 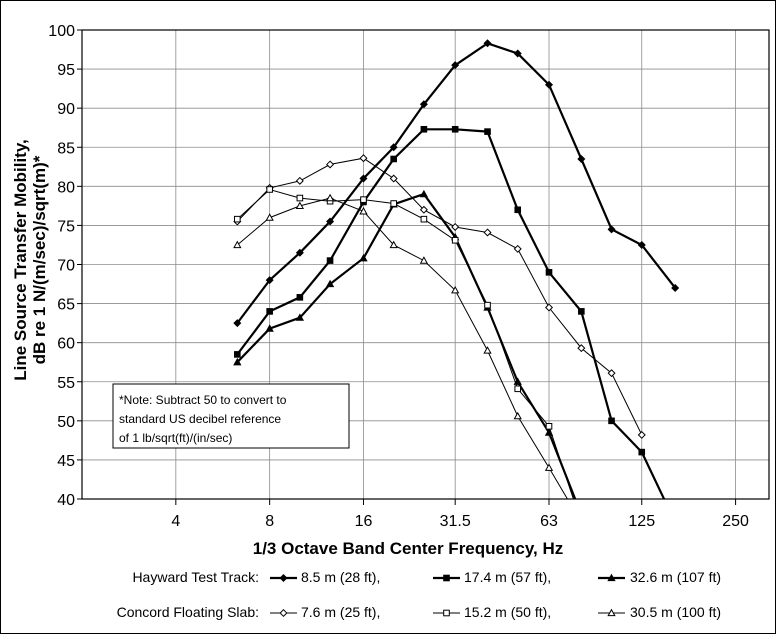 I want to click on x-axis-title: 1/3 Octave Band Center Frequency, Hz, so click(x=408, y=548).